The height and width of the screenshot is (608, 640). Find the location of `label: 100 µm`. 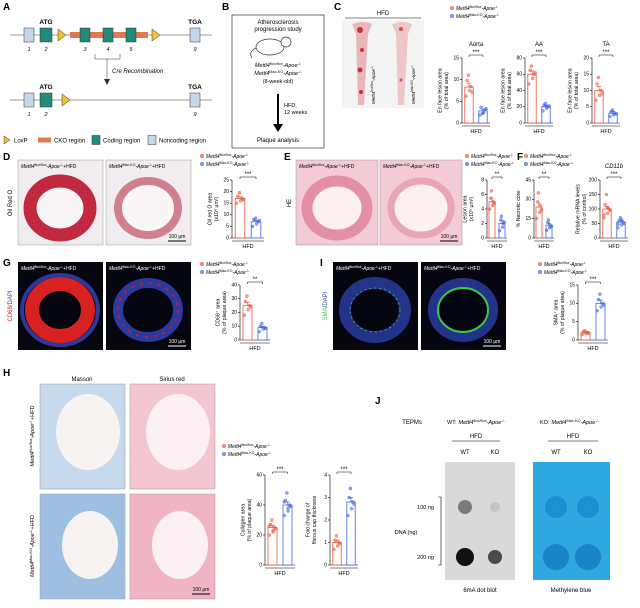

label: 100 µm is located at coordinates (492, 342).